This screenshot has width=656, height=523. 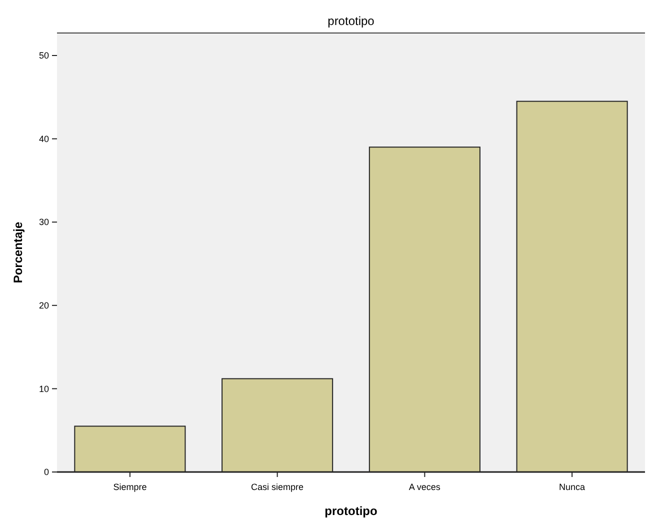 What do you see at coordinates (351, 511) in the screenshot?
I see `x-axis-title: prototipo` at bounding box center [351, 511].